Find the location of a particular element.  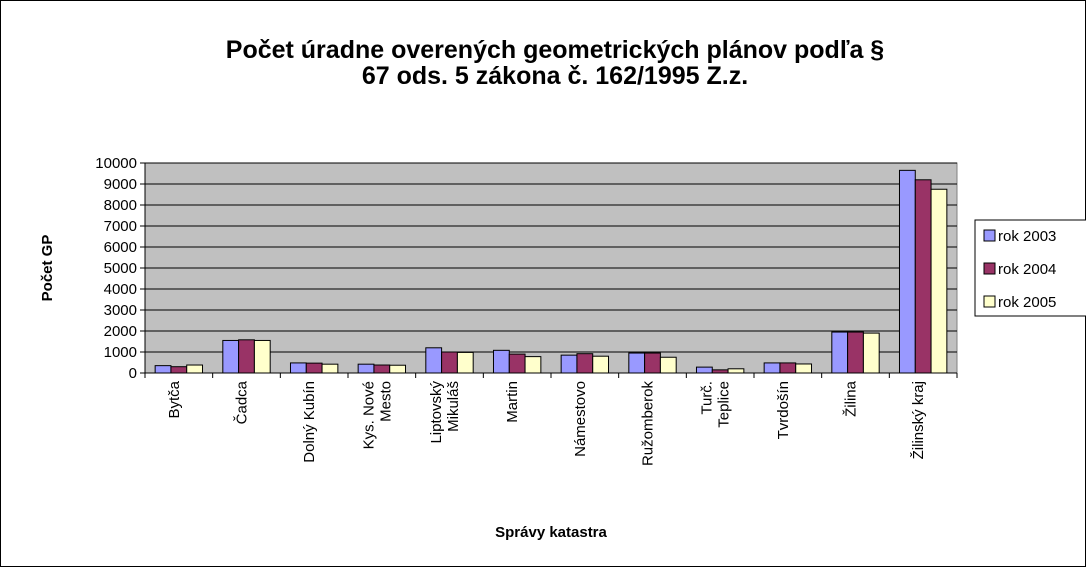

x-axis-title: Správy katastra is located at coordinates (551, 532).